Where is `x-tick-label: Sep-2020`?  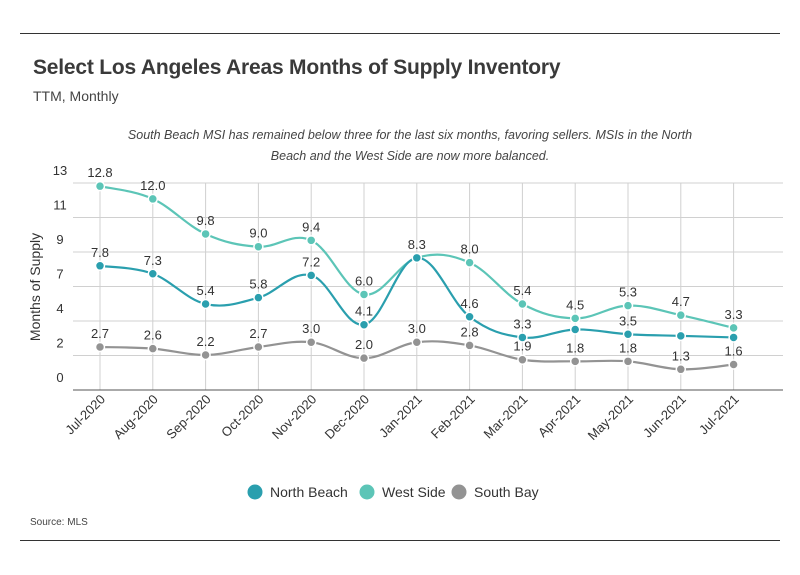
x-tick-label: Sep-2020 is located at coordinates (188, 417).